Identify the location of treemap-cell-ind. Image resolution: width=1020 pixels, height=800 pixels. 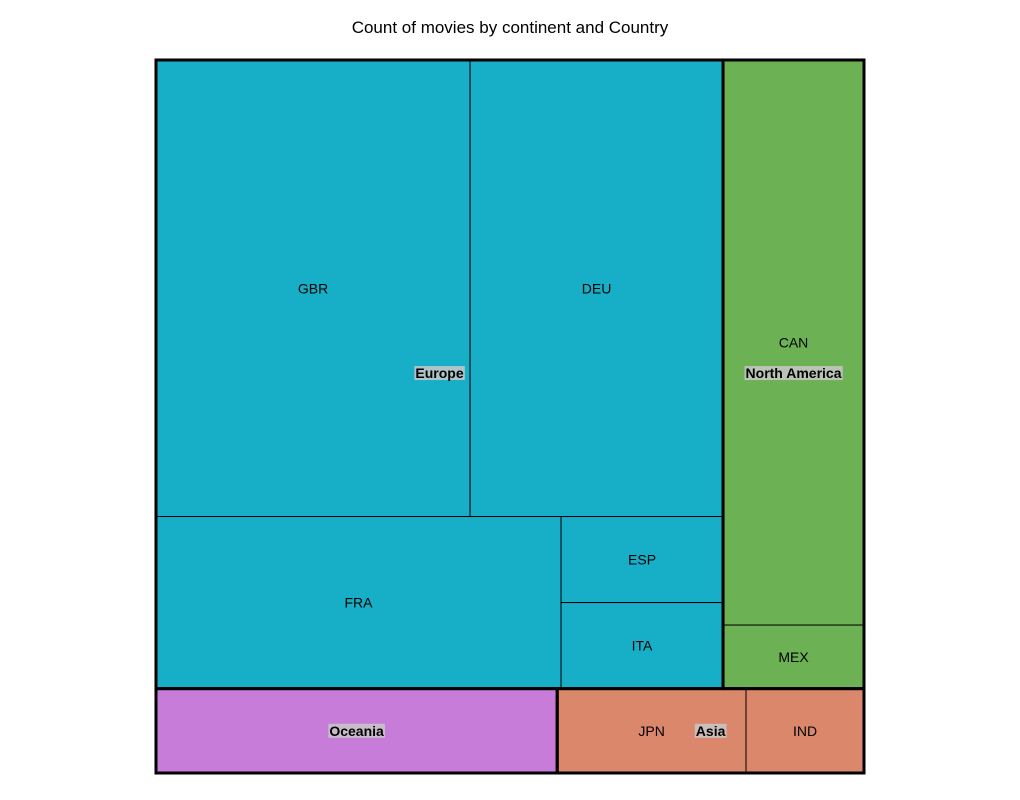
(805, 731).